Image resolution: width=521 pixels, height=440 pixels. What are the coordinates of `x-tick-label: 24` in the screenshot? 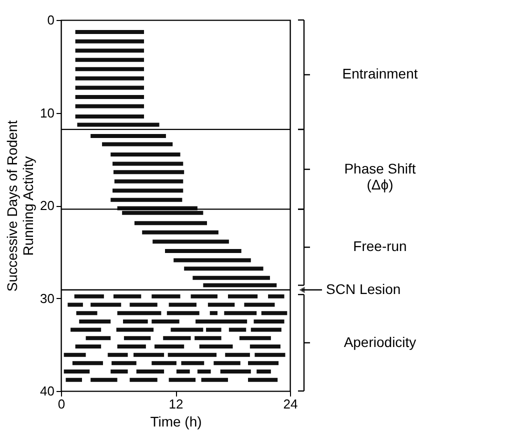 It's located at (290, 404).